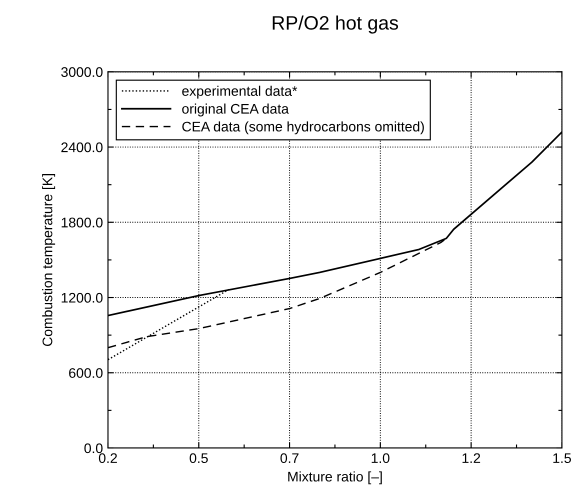  What do you see at coordinates (381, 458) in the screenshot?
I see `x-tick-label: 1.0` at bounding box center [381, 458].